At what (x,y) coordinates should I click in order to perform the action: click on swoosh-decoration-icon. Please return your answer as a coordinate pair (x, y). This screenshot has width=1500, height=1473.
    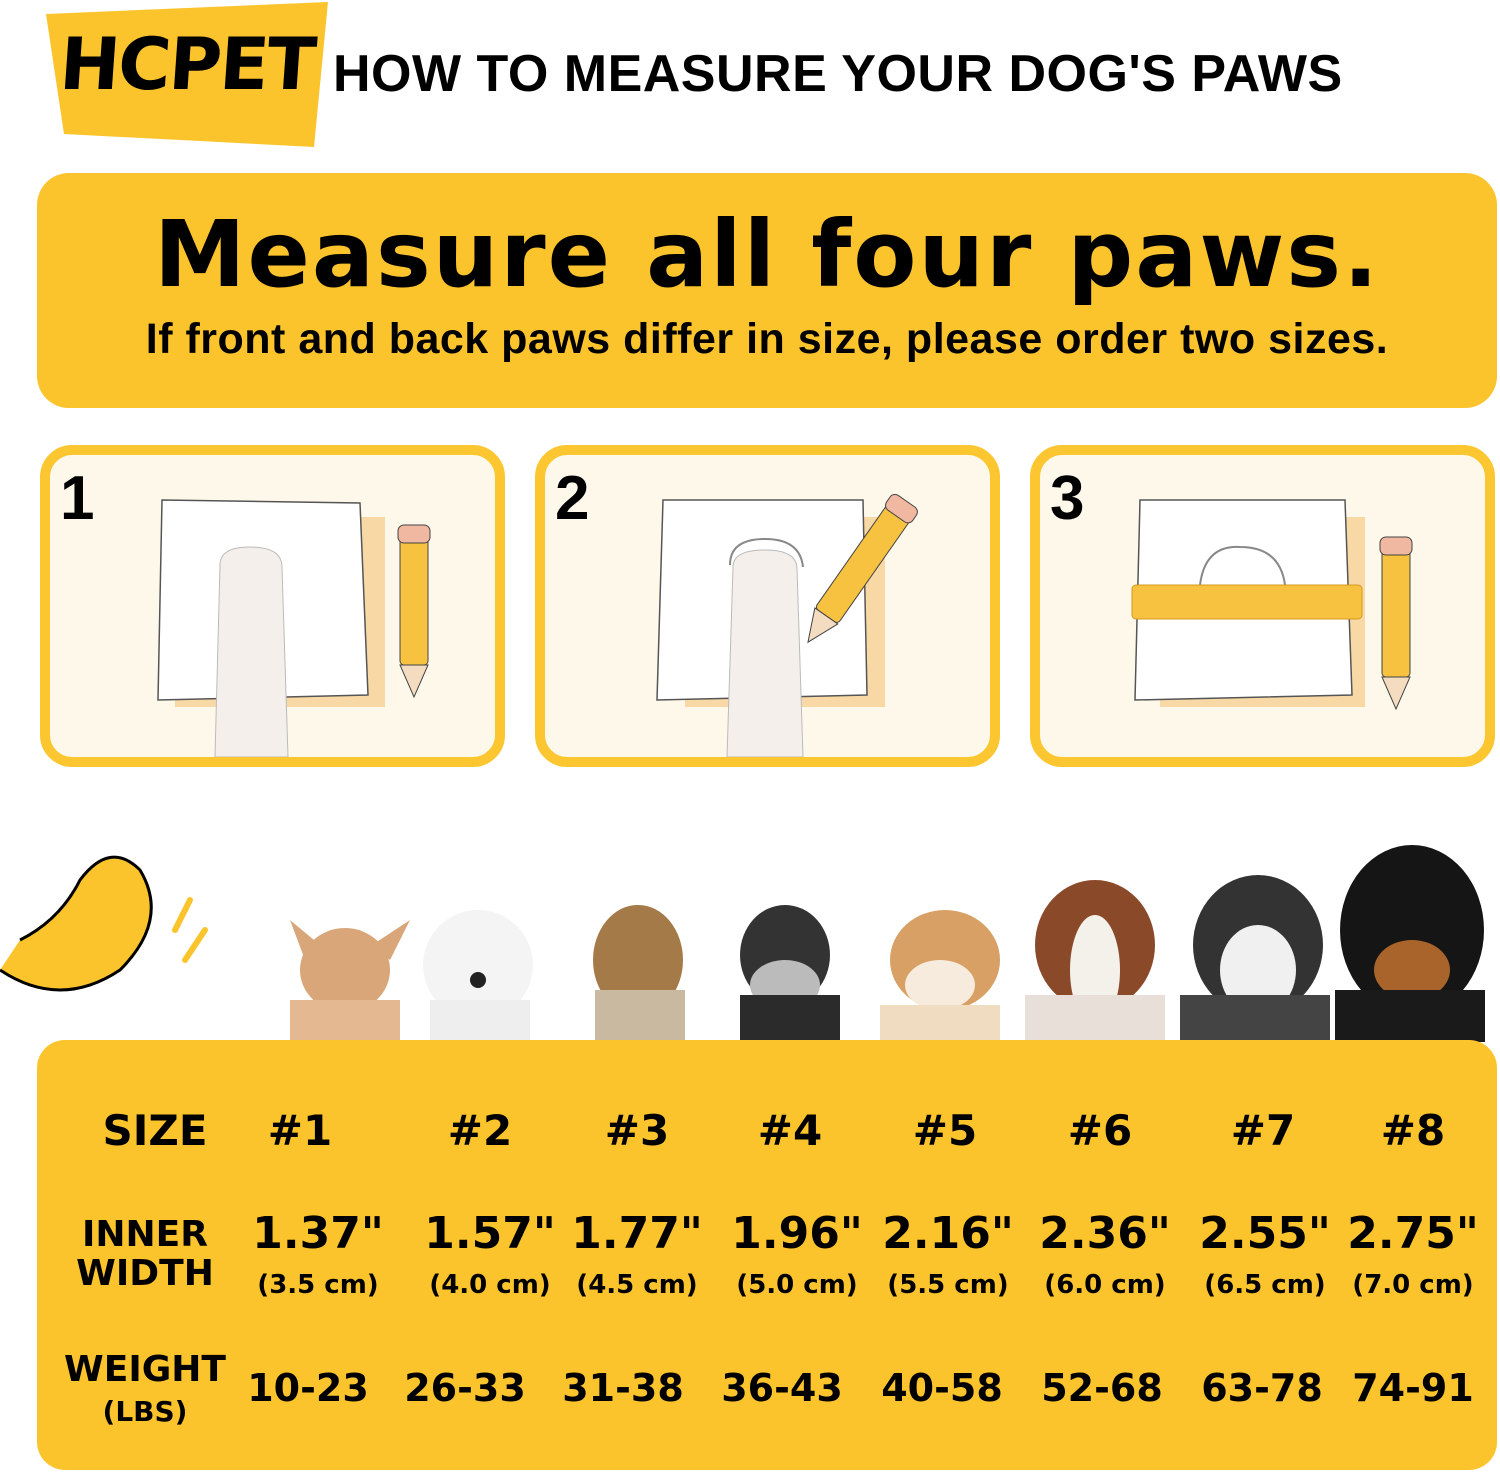
    Looking at the image, I should click on (104, 923).